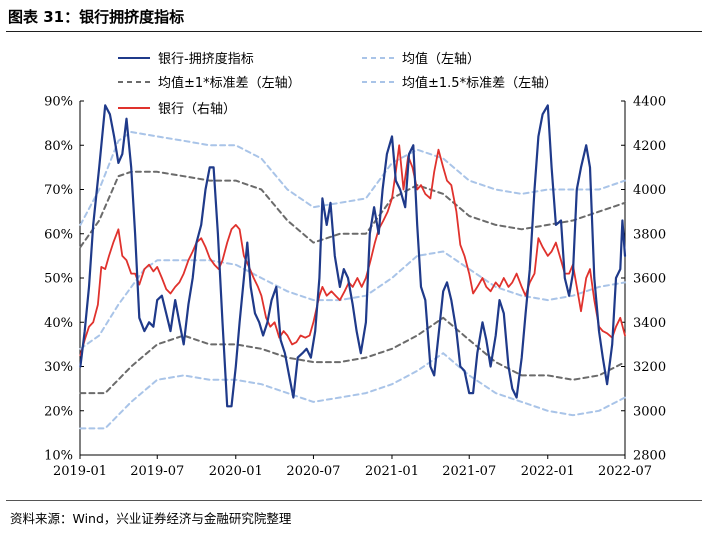  I want to click on series-line-sd1-upper, so click(352, 209).